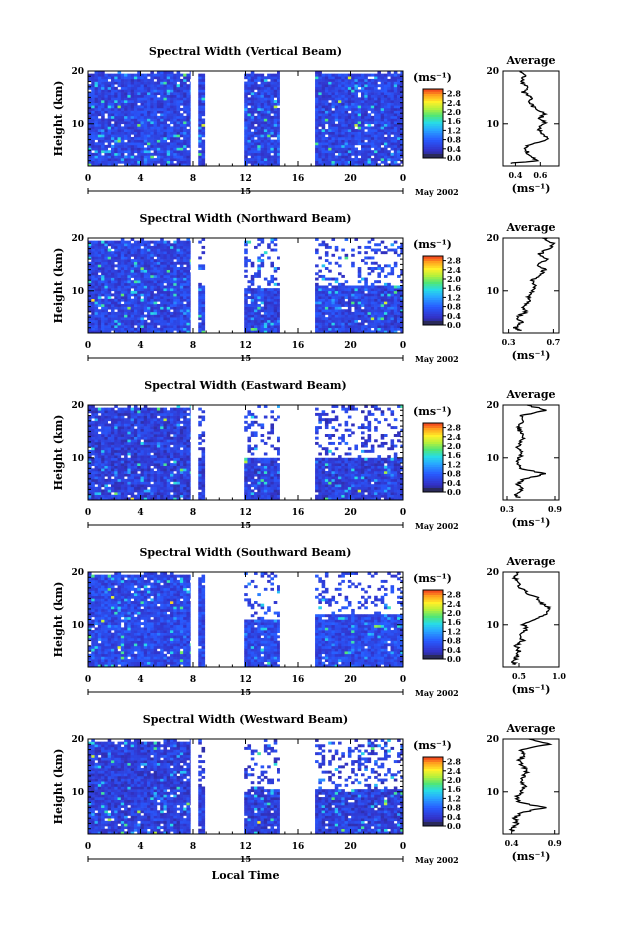 The width and height of the screenshot is (624, 929). What do you see at coordinates (433, 285) in the screenshot?
I see `colorbar-segment` at bounding box center [433, 285].